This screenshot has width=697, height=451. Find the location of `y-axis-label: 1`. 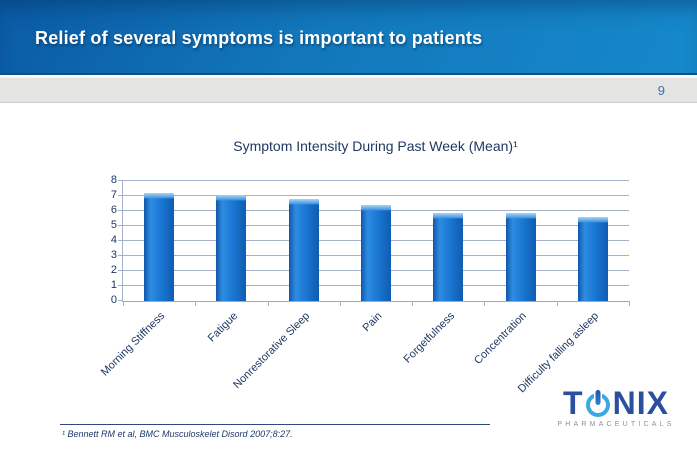

y-axis-label: 1 is located at coordinates (113, 285).